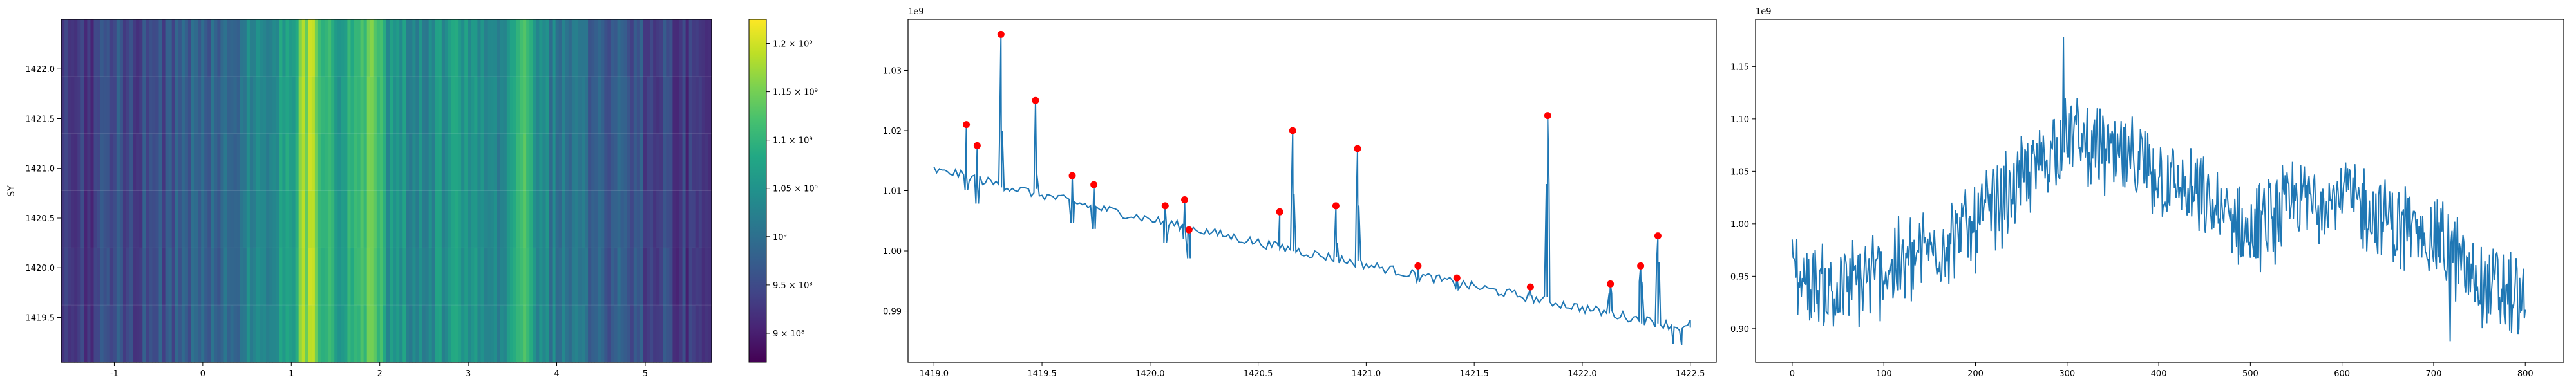 The width and height of the screenshot is (2576, 386). What do you see at coordinates (2250, 374) in the screenshot?
I see `noisy-plot-x-tick-label: 500` at bounding box center [2250, 374].